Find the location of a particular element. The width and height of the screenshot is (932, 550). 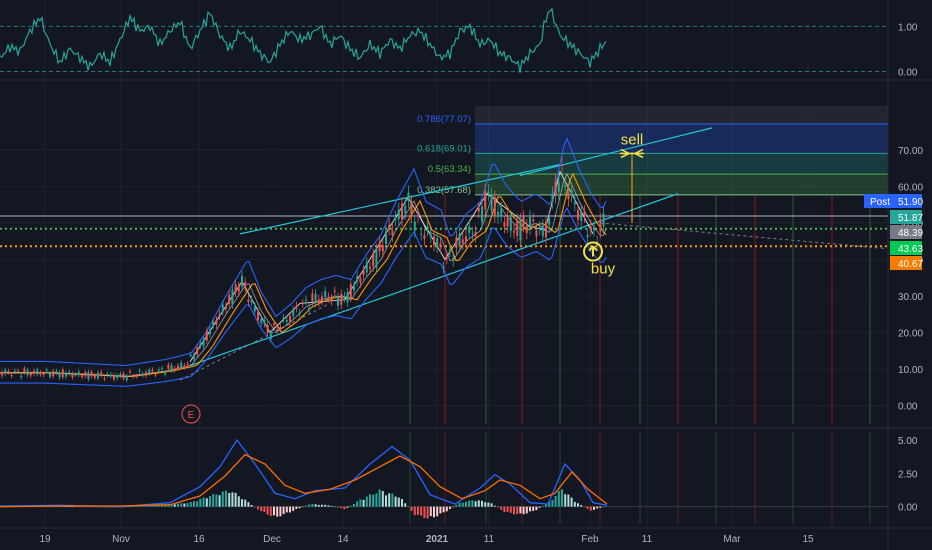

time-axis-label: Feb is located at coordinates (590, 539).